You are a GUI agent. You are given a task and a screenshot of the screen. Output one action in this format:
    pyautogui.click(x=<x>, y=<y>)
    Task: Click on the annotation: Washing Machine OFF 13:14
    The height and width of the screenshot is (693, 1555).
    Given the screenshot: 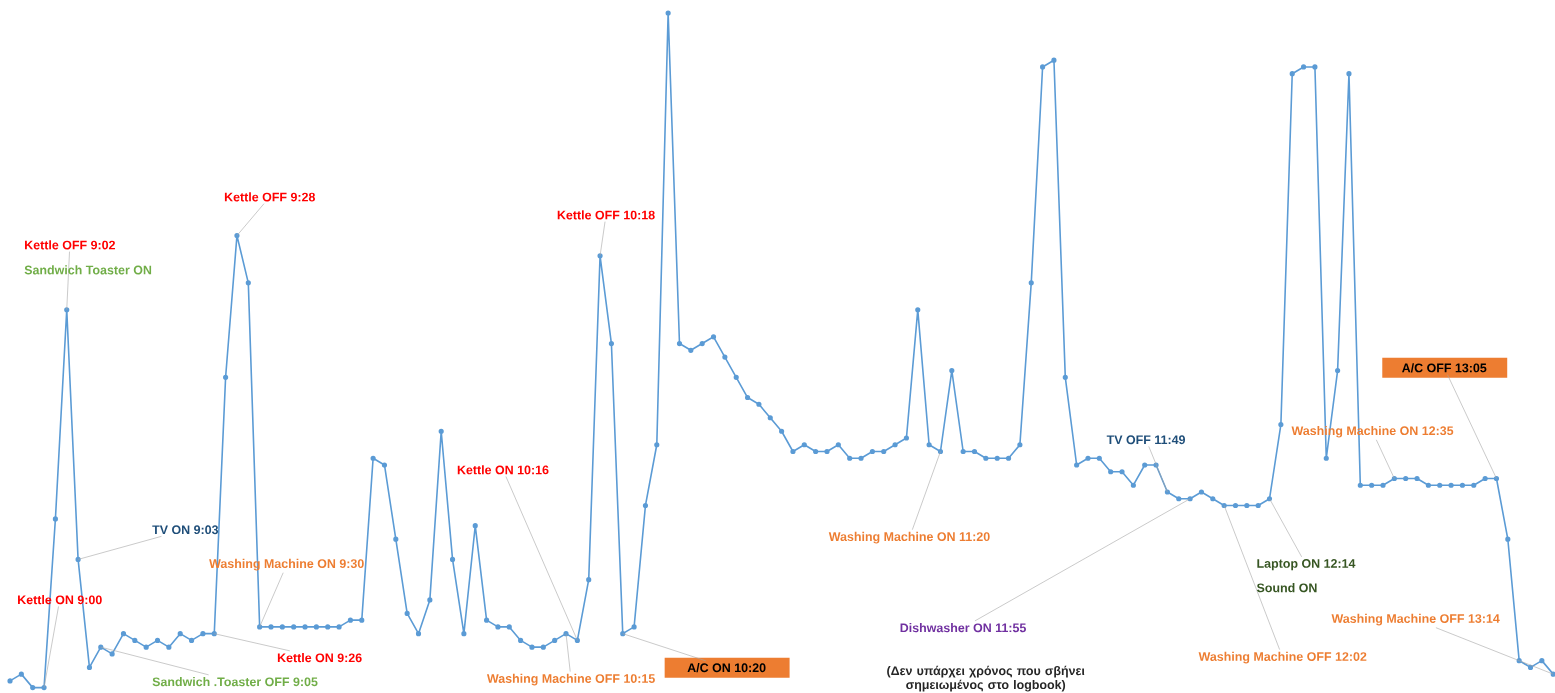 What is the action you would take?
    pyautogui.click(x=1415, y=620)
    